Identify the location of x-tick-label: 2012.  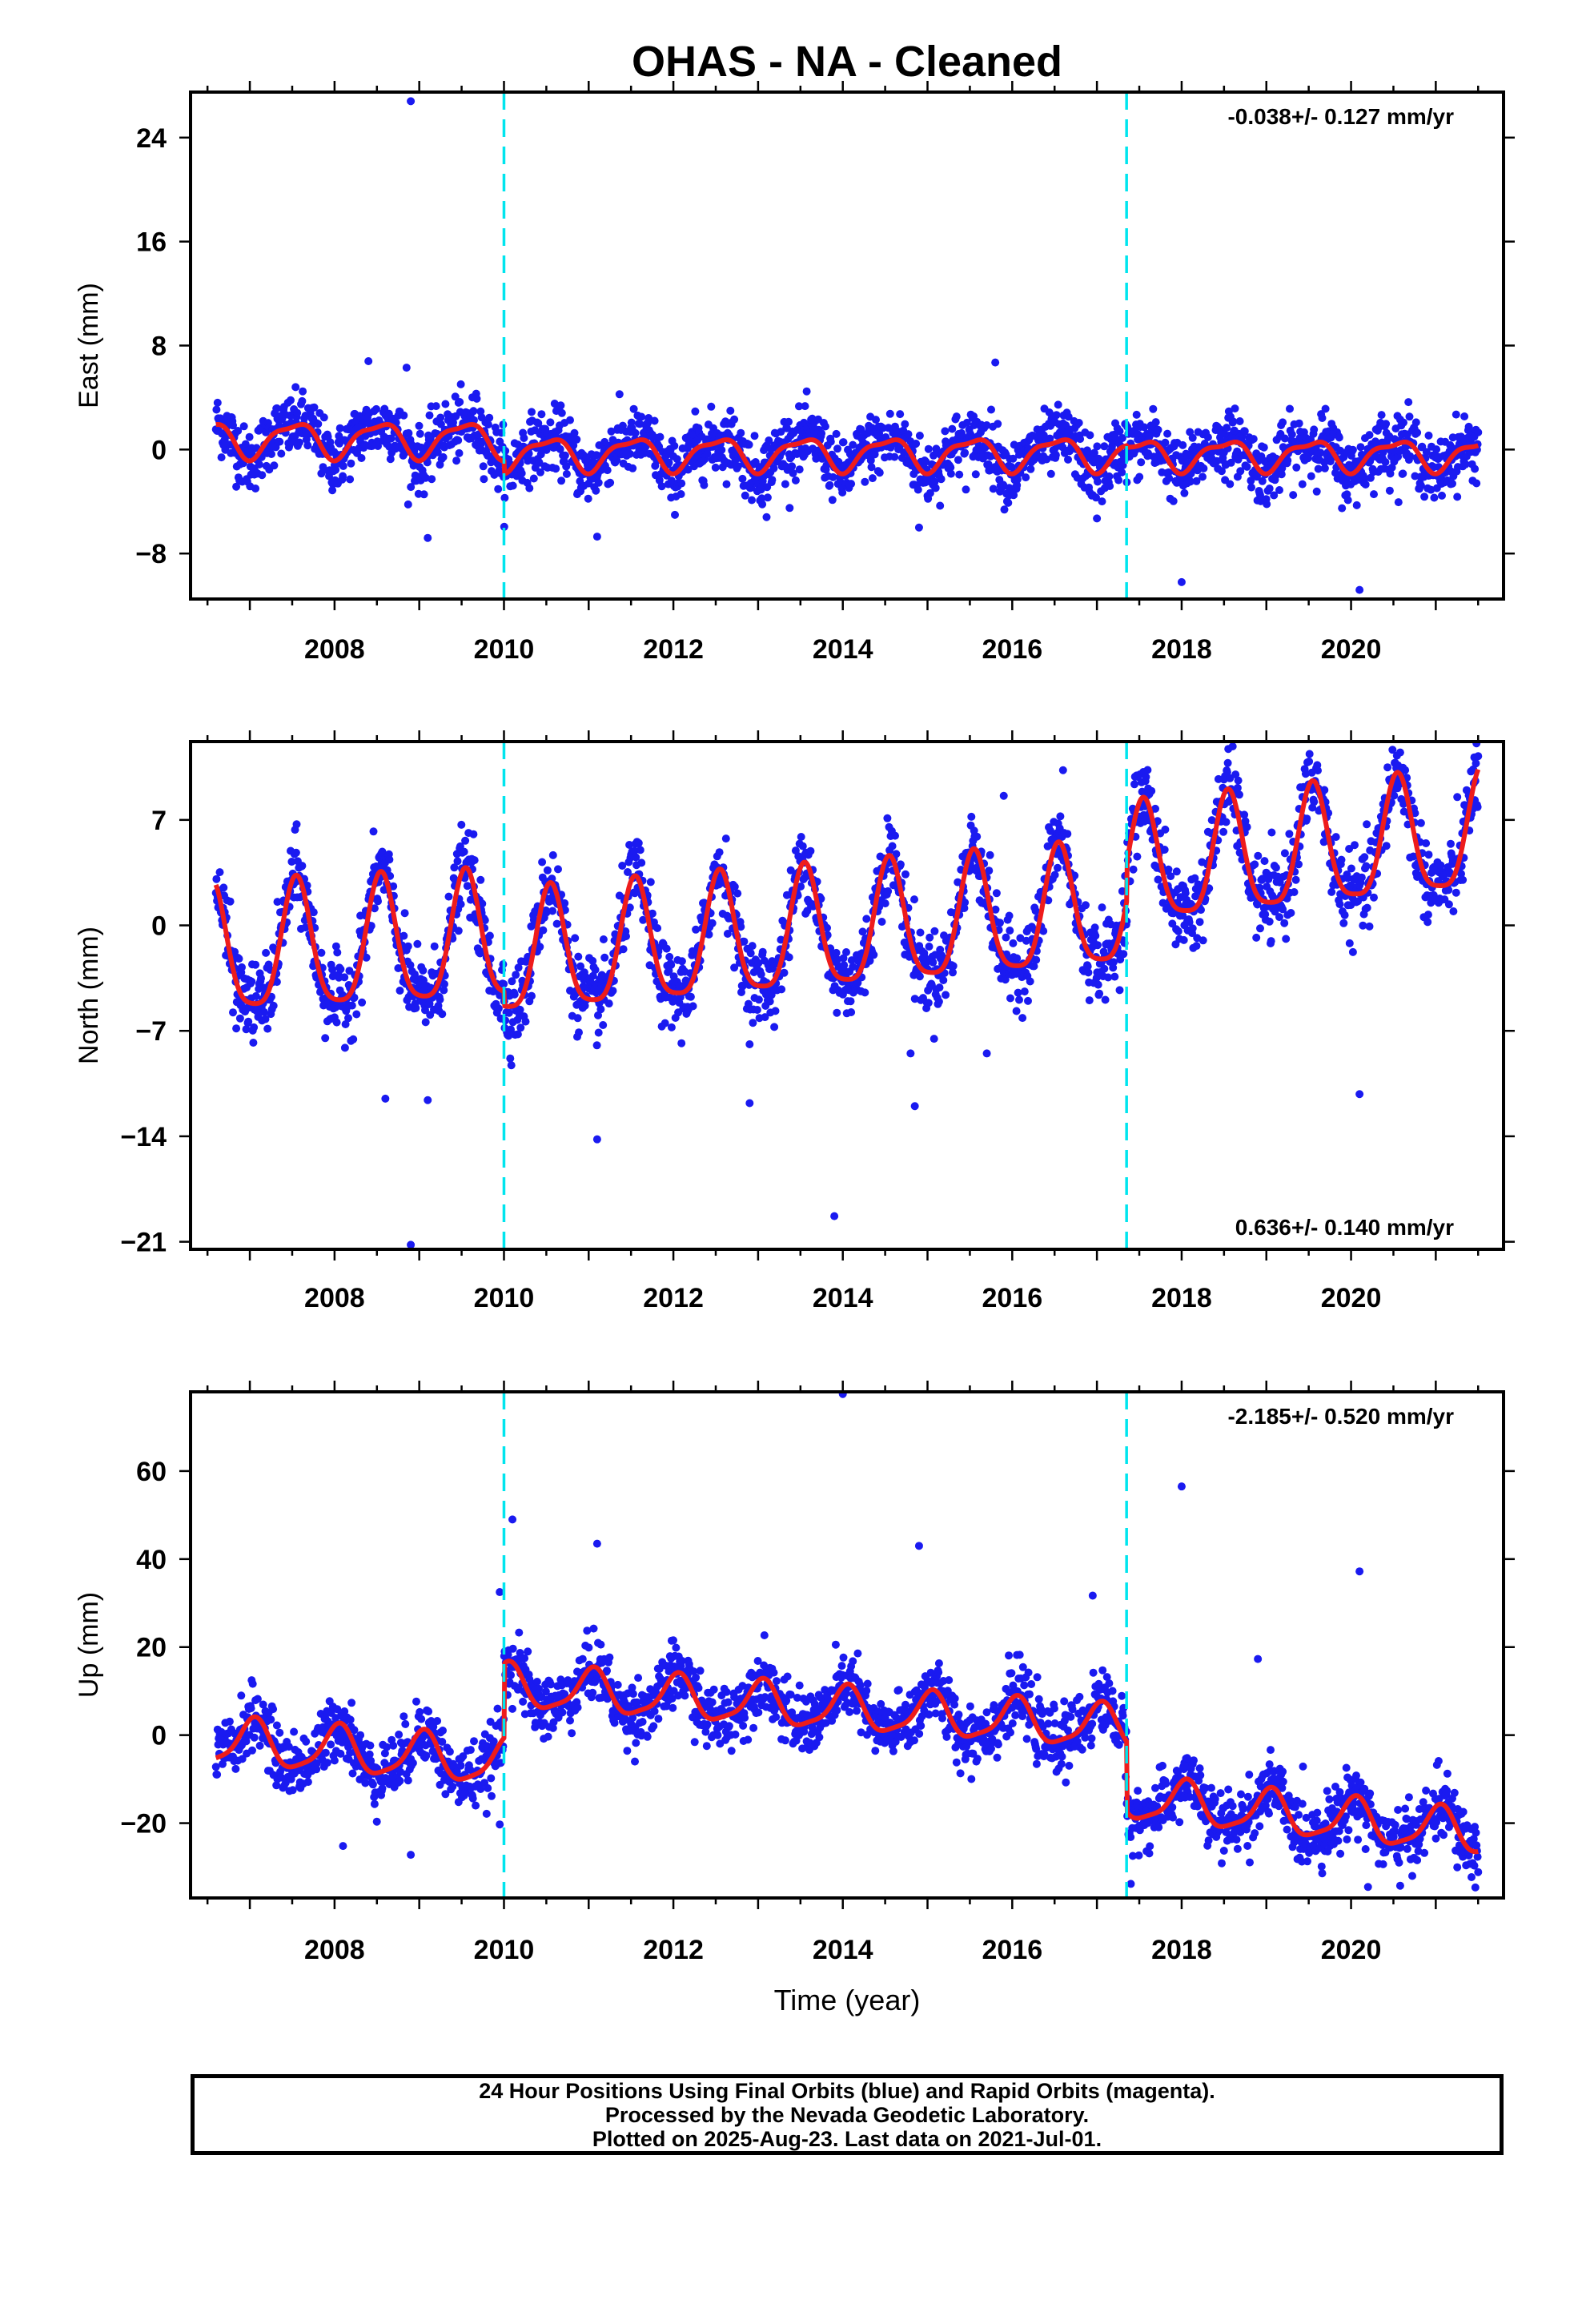
(673, 649).